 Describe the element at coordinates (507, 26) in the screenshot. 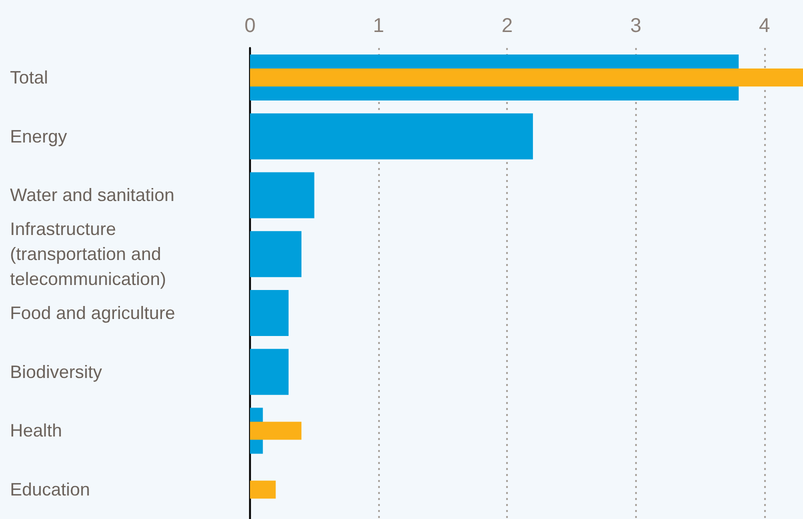

I see `x-tick-label: 2` at that location.